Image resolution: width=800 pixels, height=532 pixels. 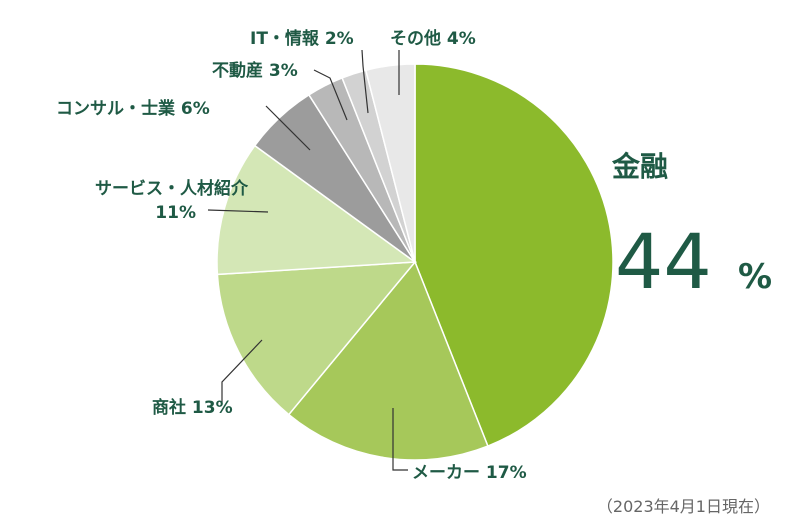 What do you see at coordinates (469, 473) in the screenshot?
I see `label-maker: メーカー 17%` at bounding box center [469, 473].